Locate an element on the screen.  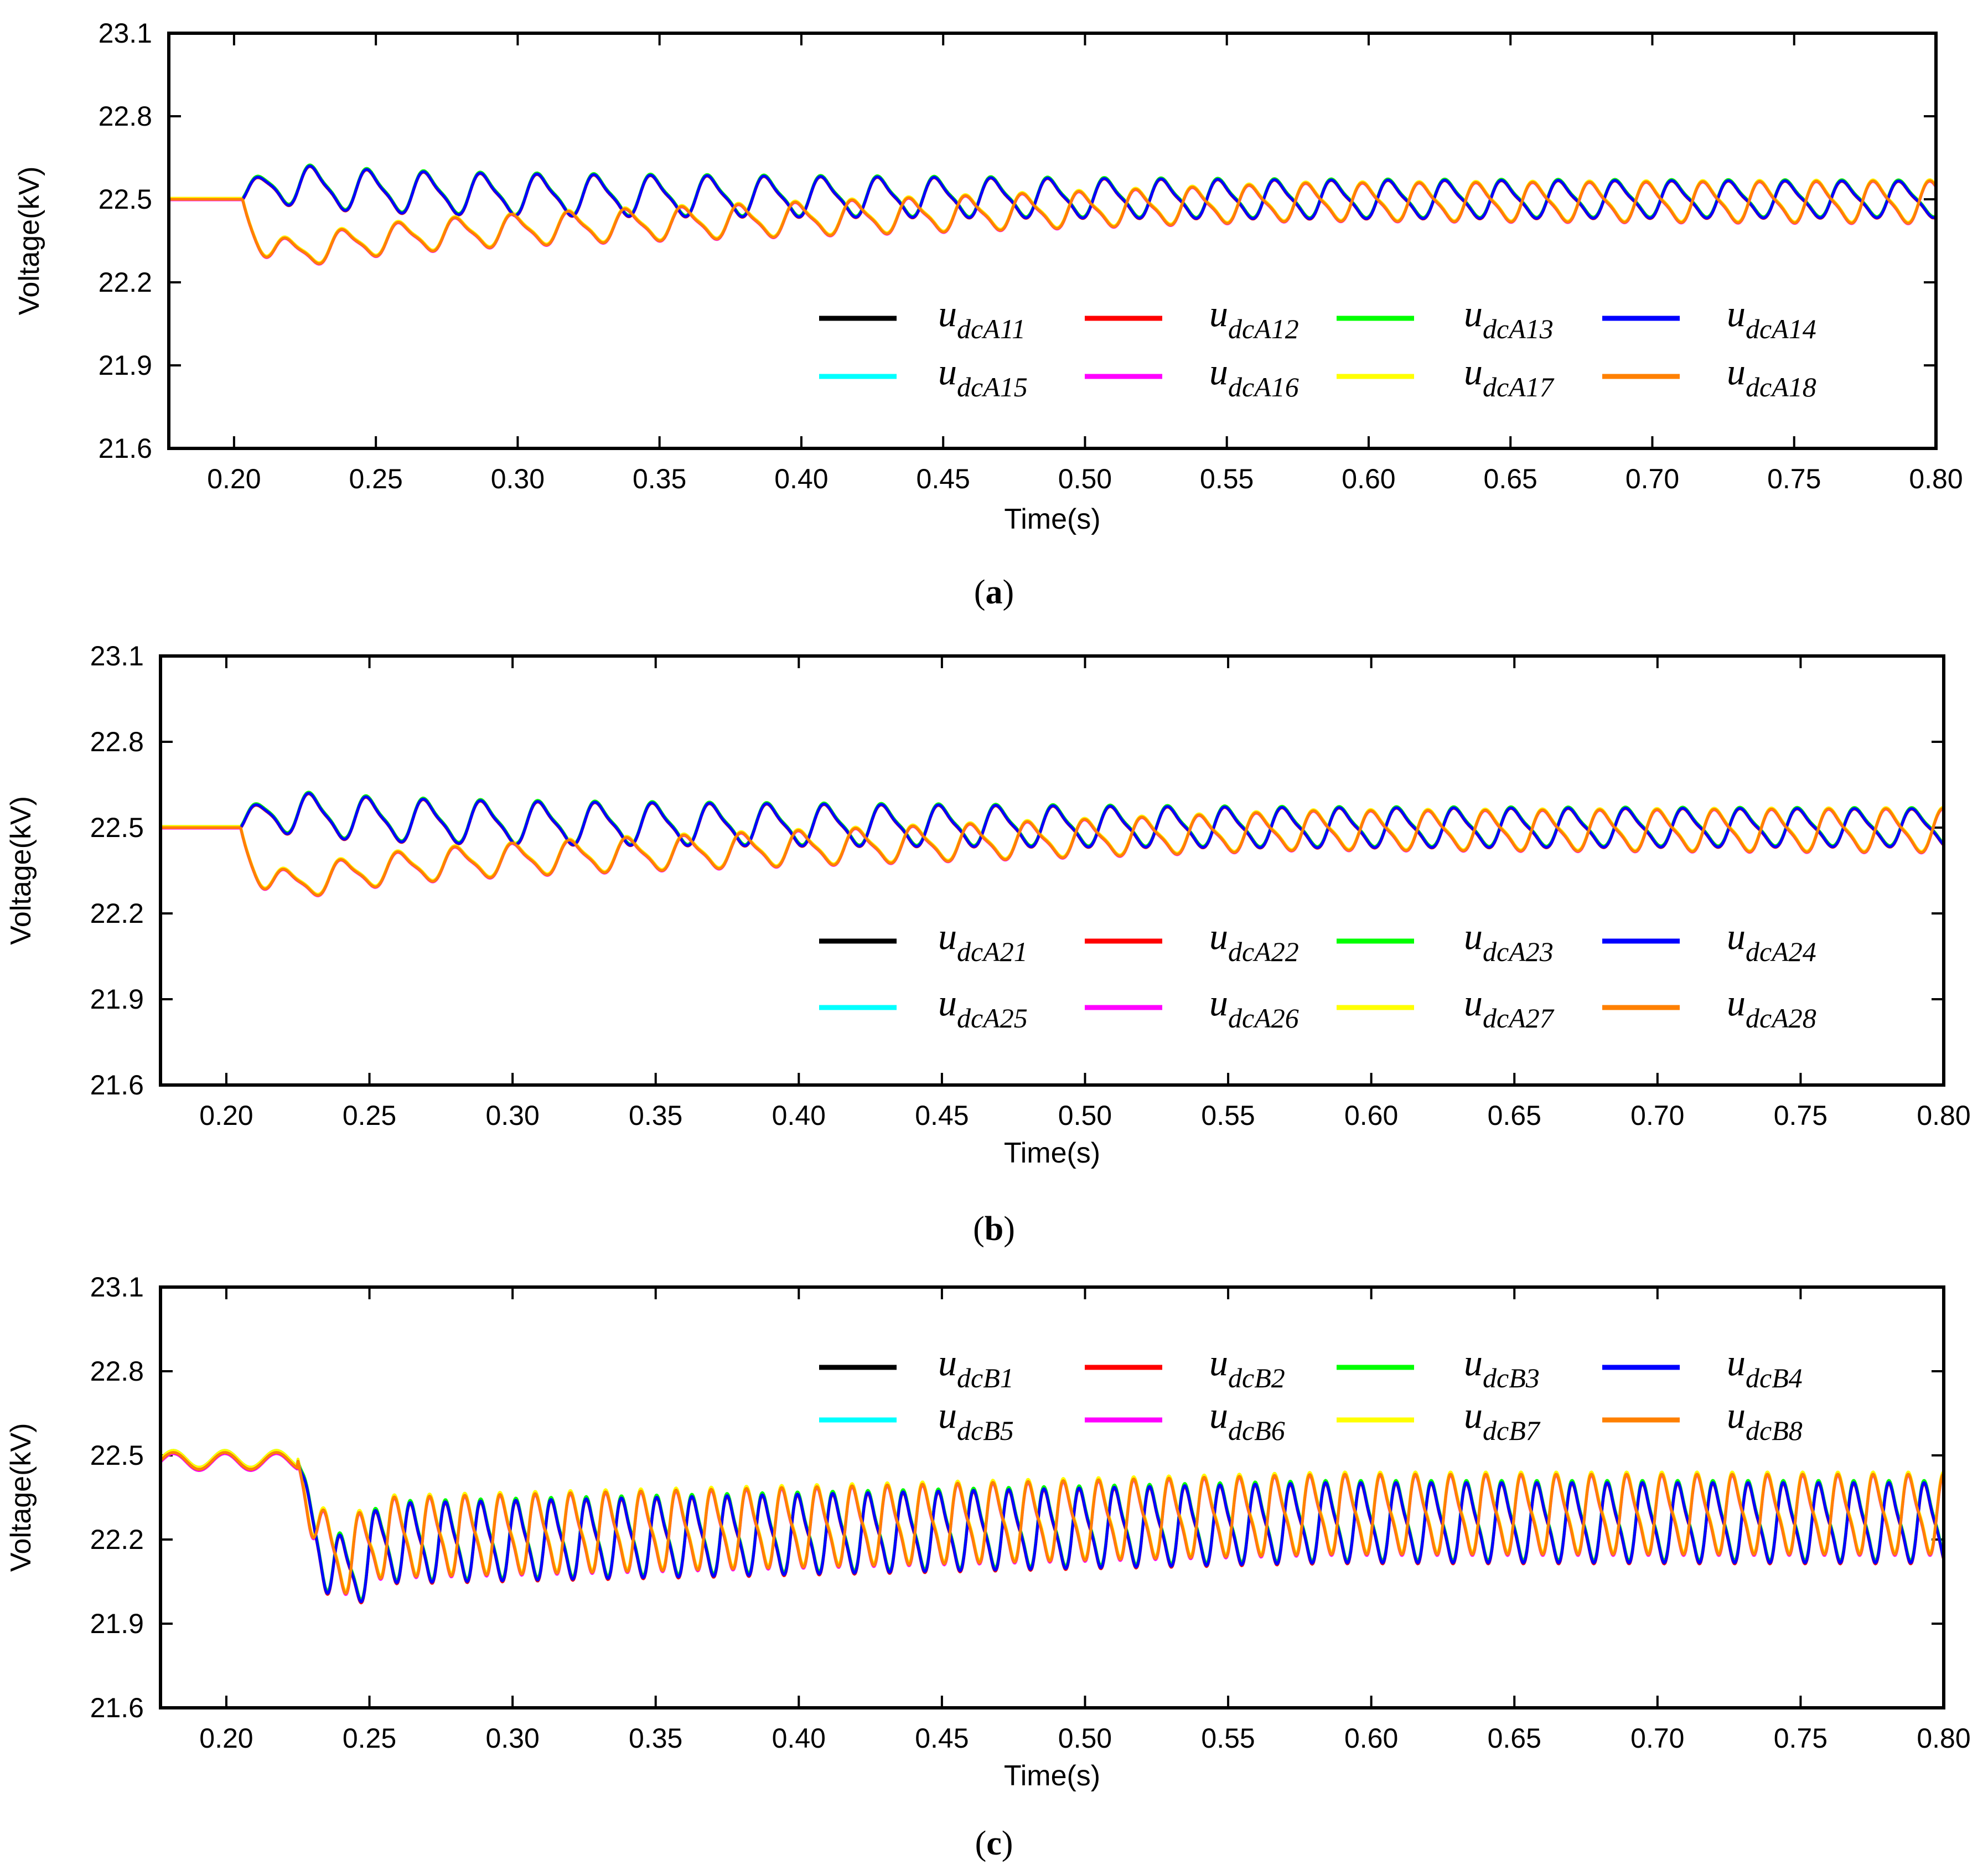
series-line-top-dcA14 is located at coordinates (1052, 192).